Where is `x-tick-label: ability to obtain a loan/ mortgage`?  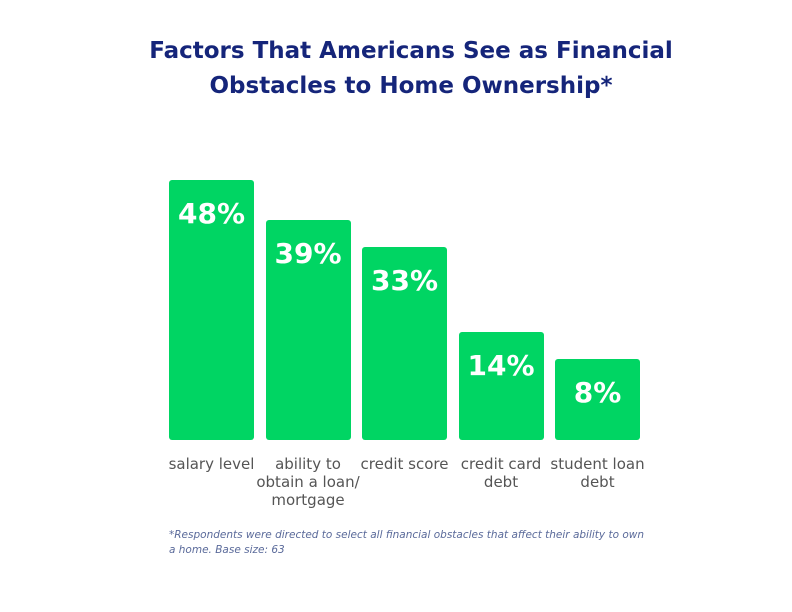 x-tick-label: ability to obtain a loan/ mortgage is located at coordinates (308, 482).